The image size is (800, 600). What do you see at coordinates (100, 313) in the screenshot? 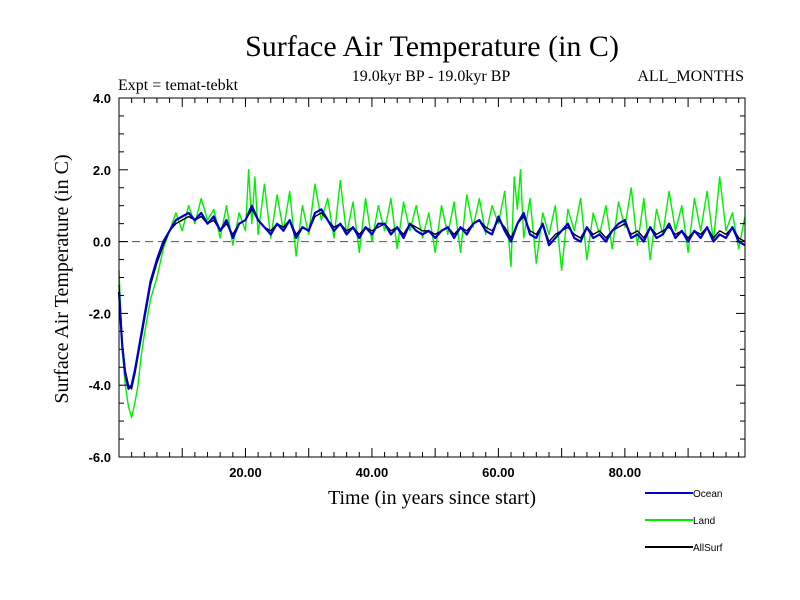
I see `y-tick-label: -2.0` at bounding box center [100, 313].